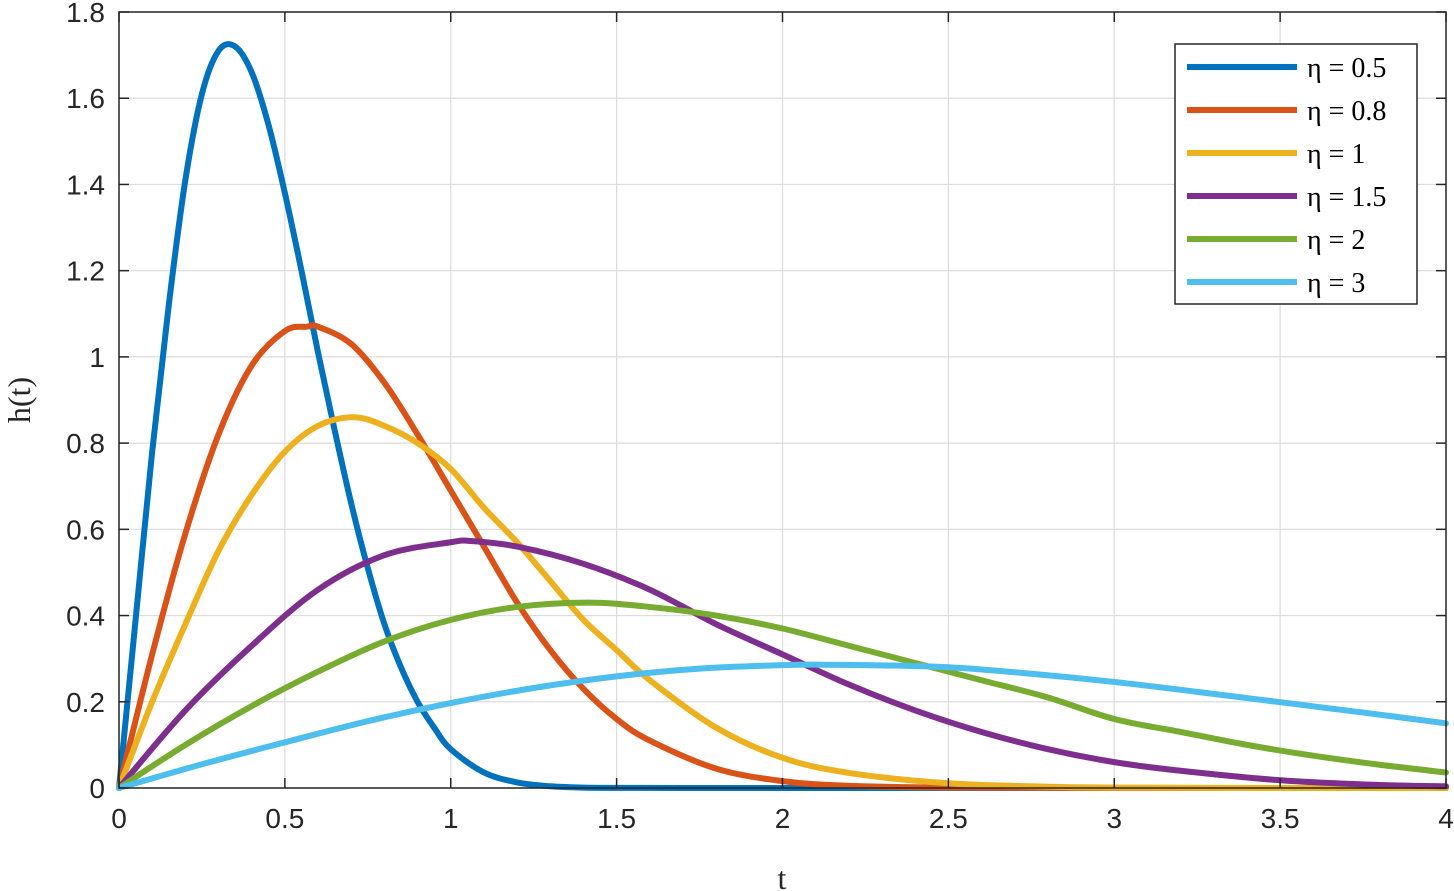 The height and width of the screenshot is (891, 1454). What do you see at coordinates (1114, 818) in the screenshot?
I see `x-tick-label: 3` at bounding box center [1114, 818].